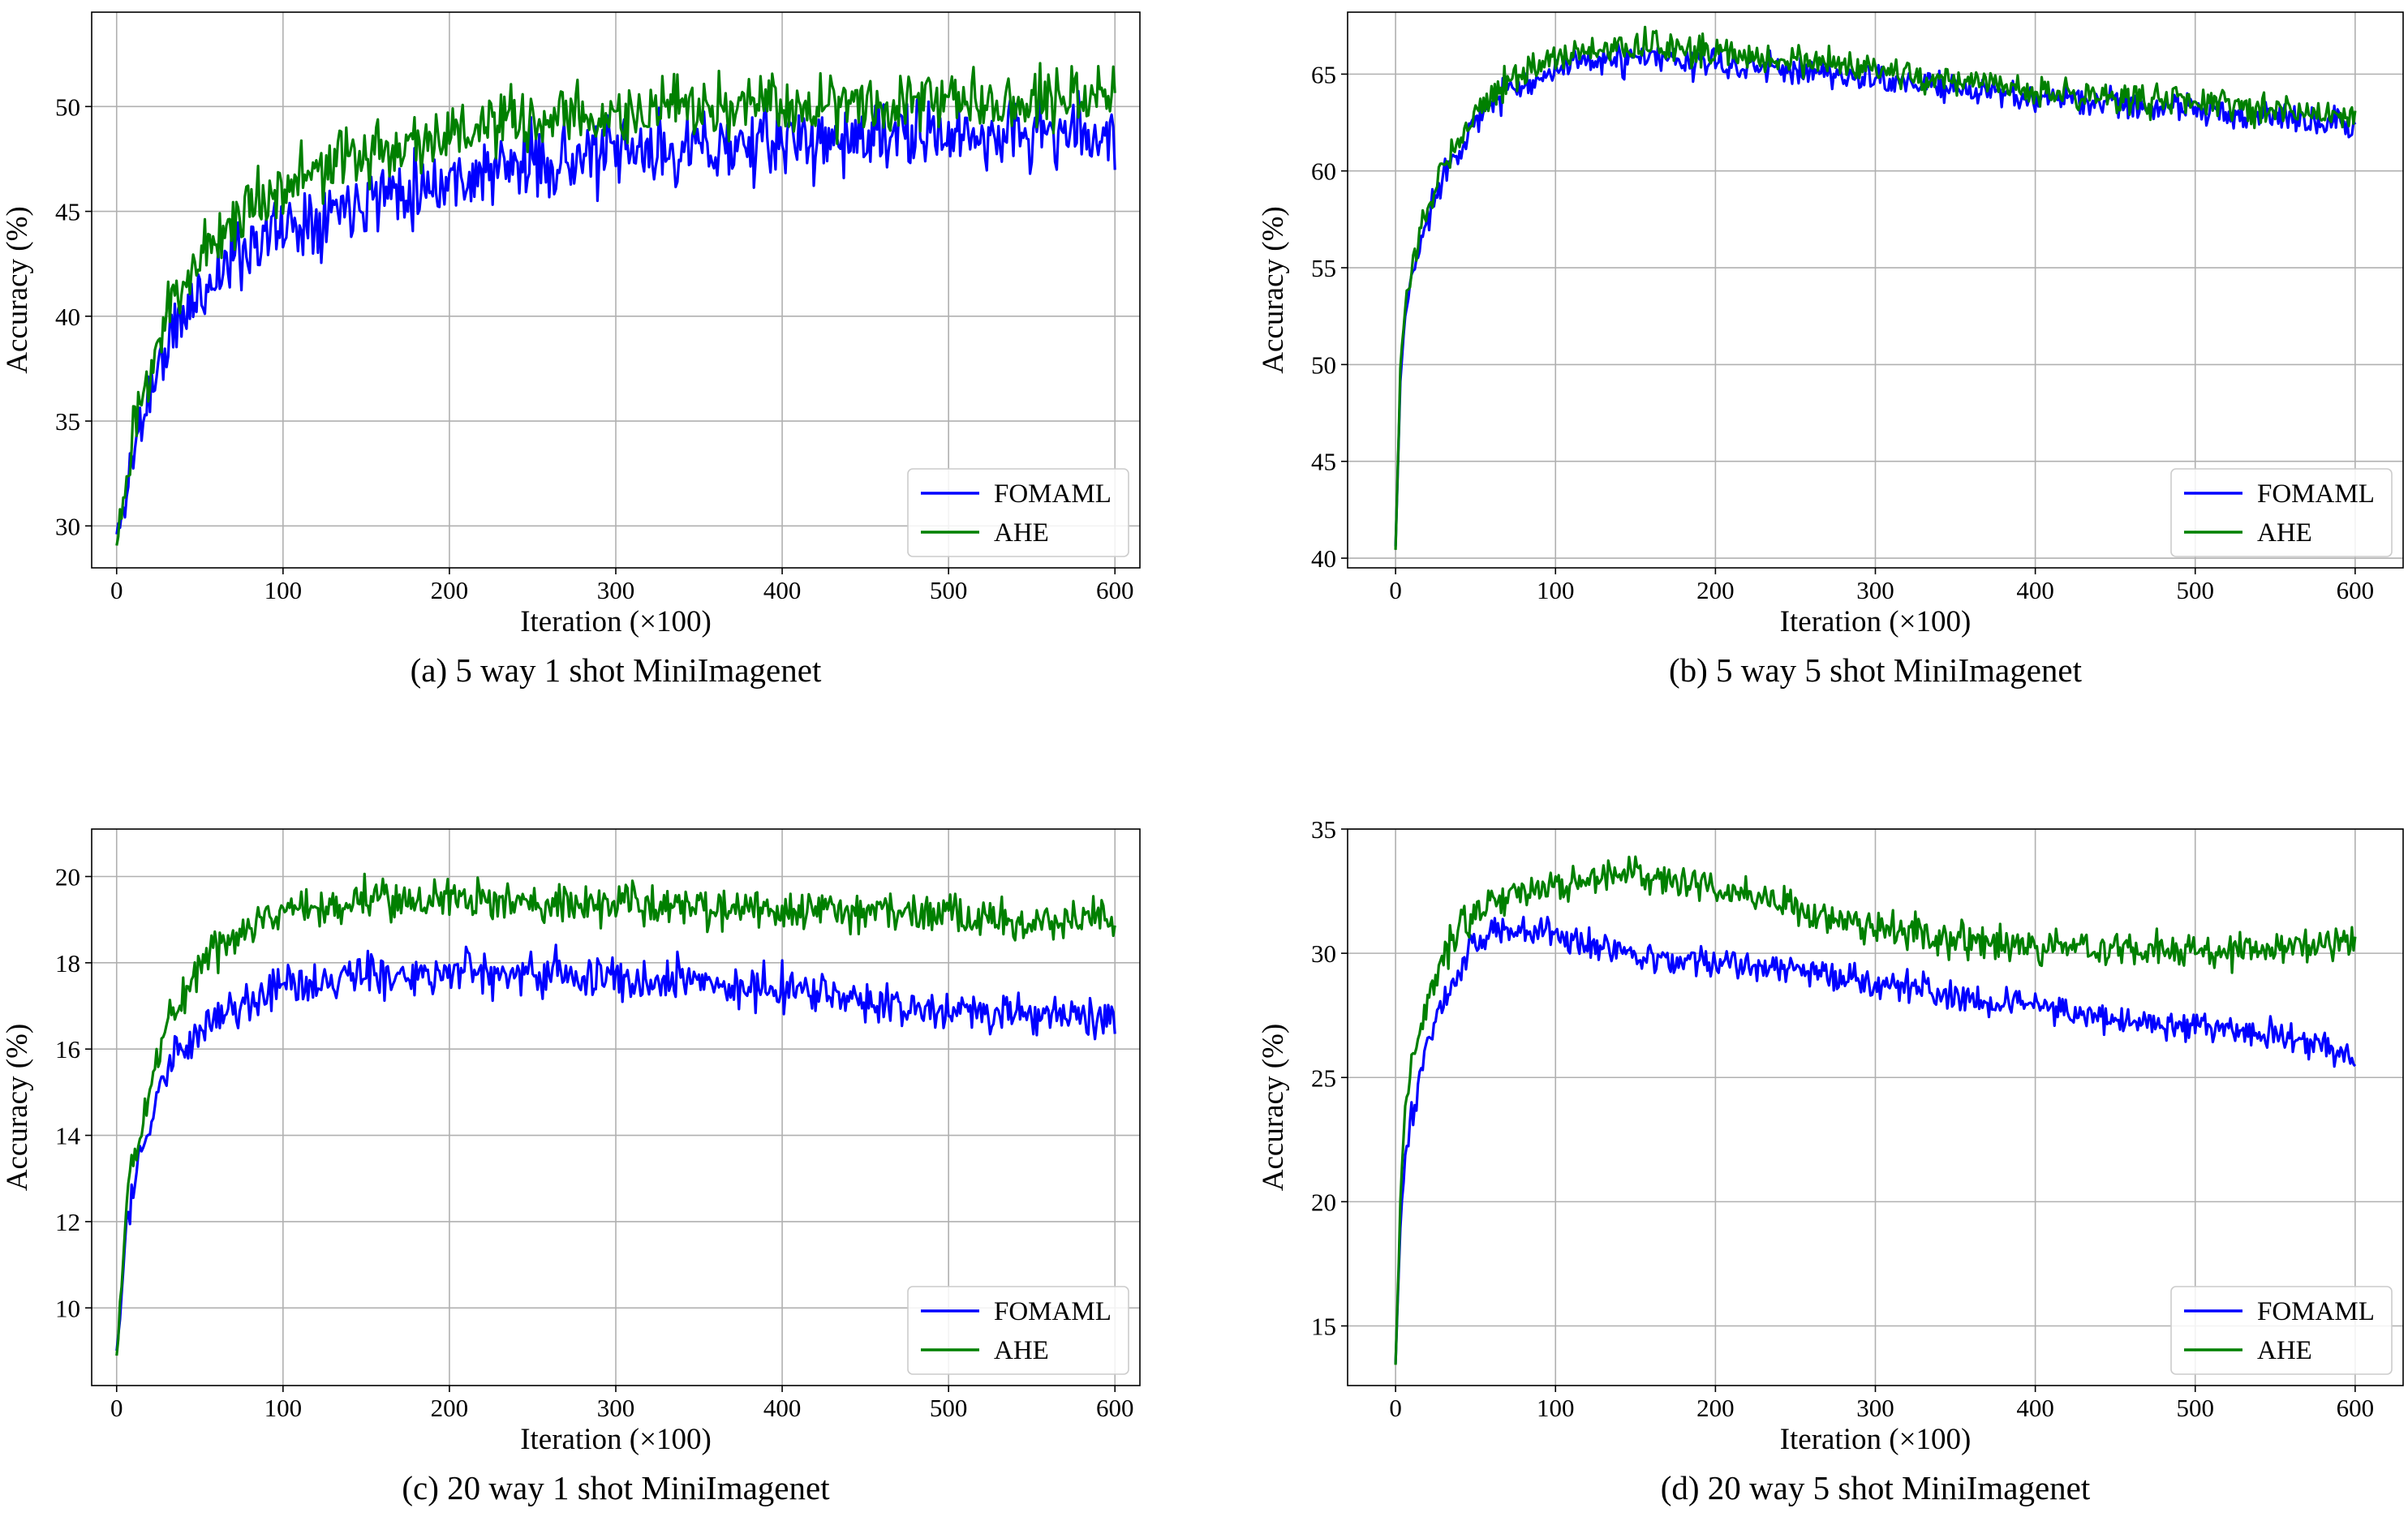 Image resolution: width=2408 pixels, height=1534 pixels. What do you see at coordinates (67, 963) in the screenshot?
I see `y-tick-label: 18` at bounding box center [67, 963].